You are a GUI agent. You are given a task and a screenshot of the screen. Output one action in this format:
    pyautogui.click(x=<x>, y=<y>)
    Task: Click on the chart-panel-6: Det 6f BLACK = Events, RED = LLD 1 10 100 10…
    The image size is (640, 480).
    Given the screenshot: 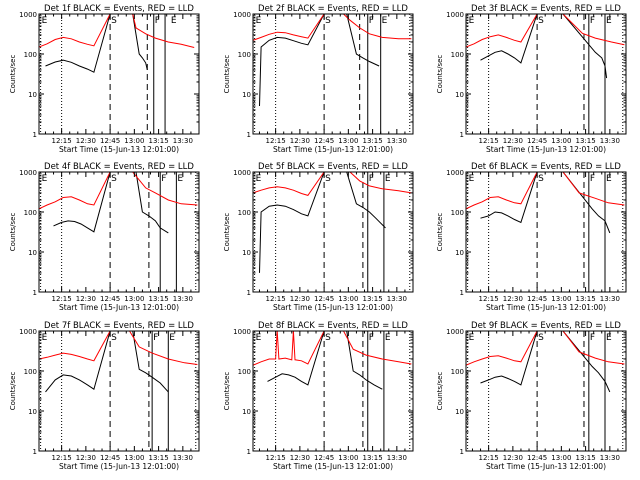 What is the action you would take?
    pyautogui.click(x=531, y=237)
    